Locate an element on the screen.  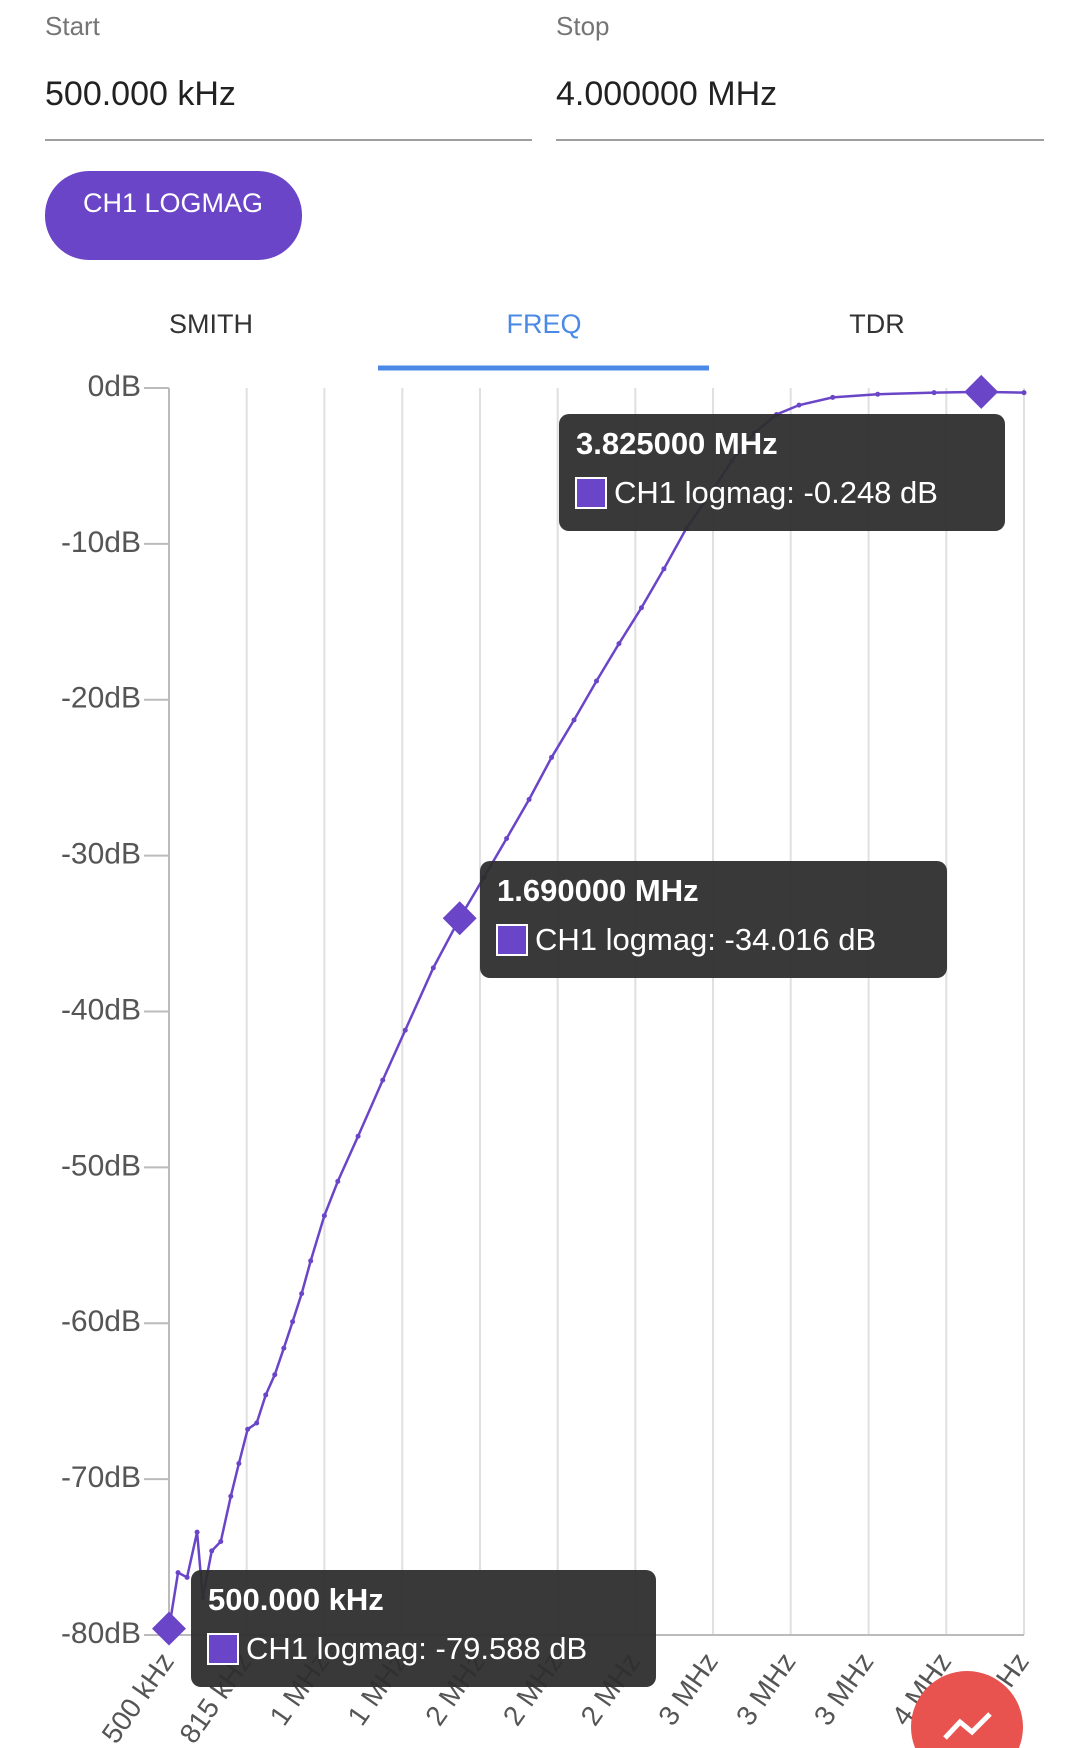
channel-button-label: CH1 LOGMAG is located at coordinates (173, 203).